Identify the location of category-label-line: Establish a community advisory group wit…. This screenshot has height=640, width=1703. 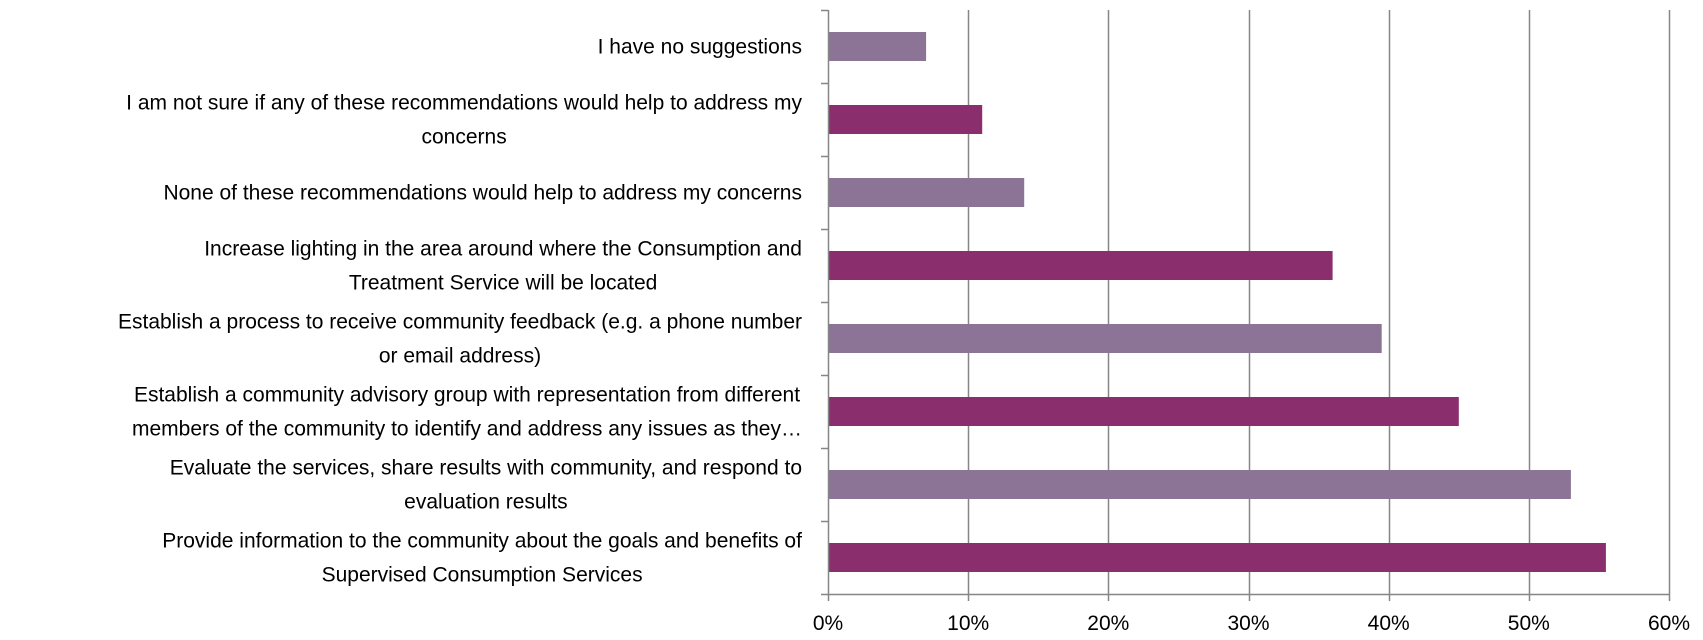
(467, 395).